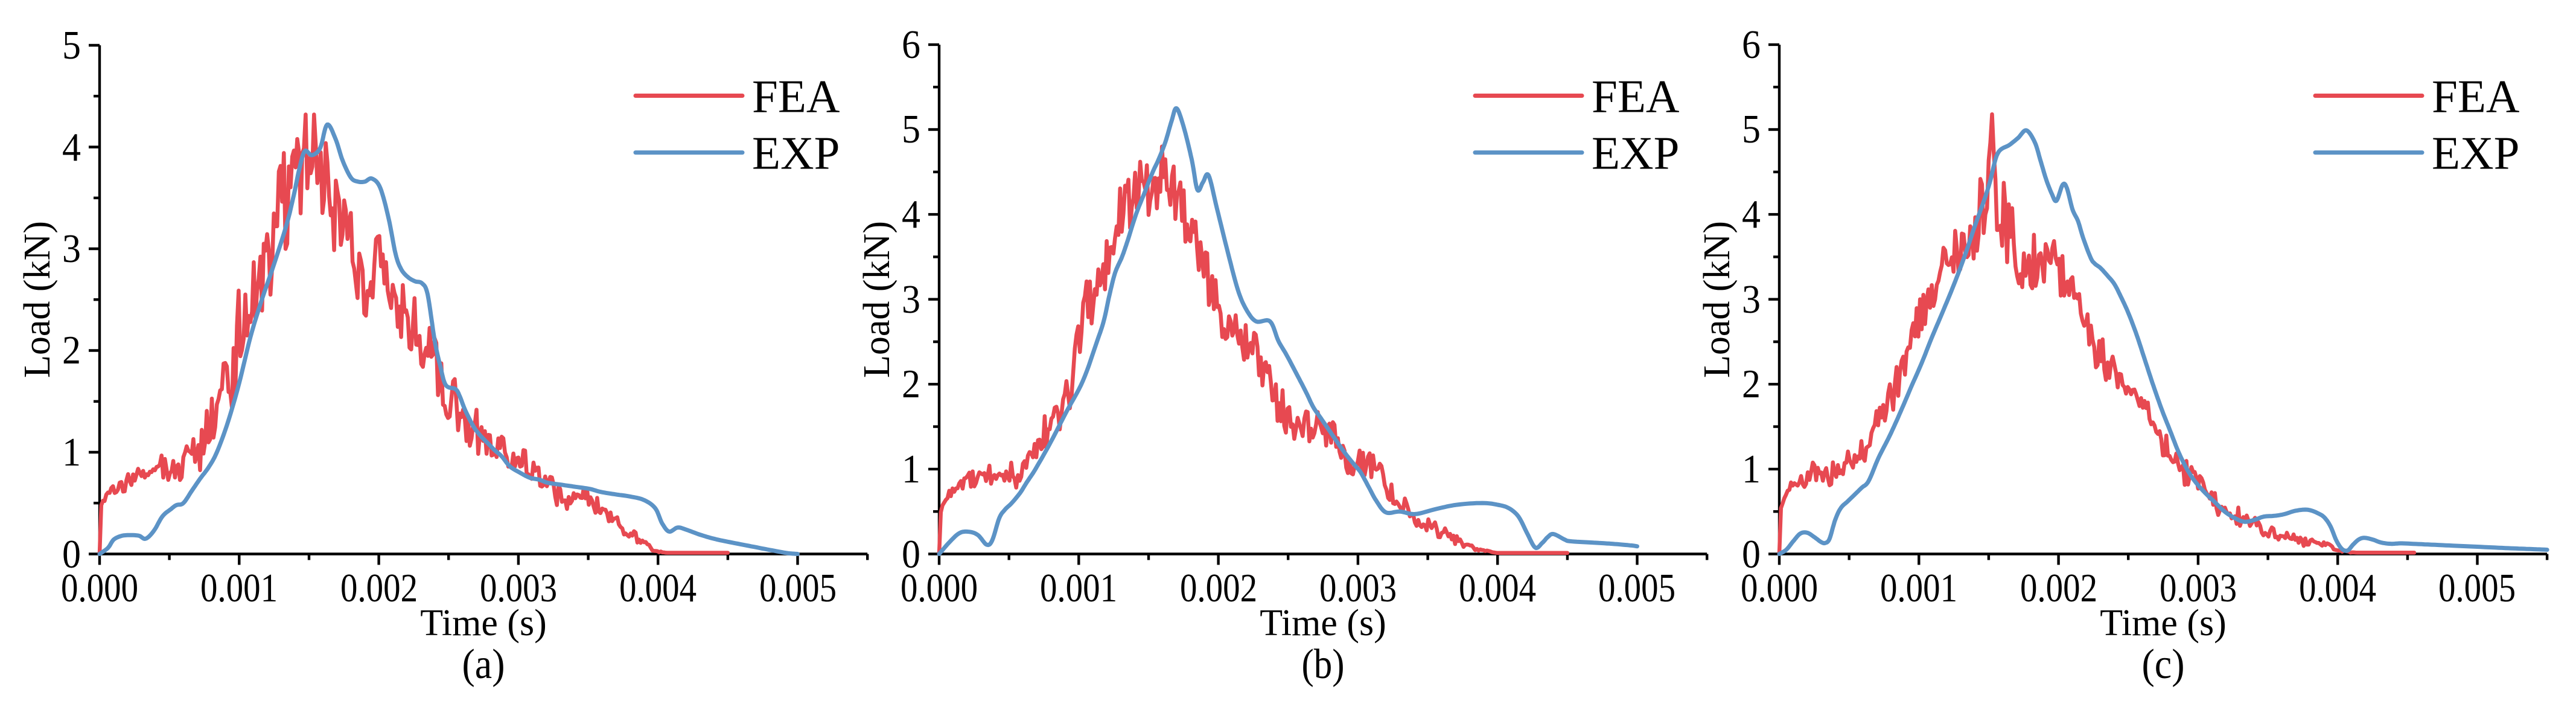  Describe the element at coordinates (483, 664) in the screenshot. I see `svg-text: (a)` at that location.